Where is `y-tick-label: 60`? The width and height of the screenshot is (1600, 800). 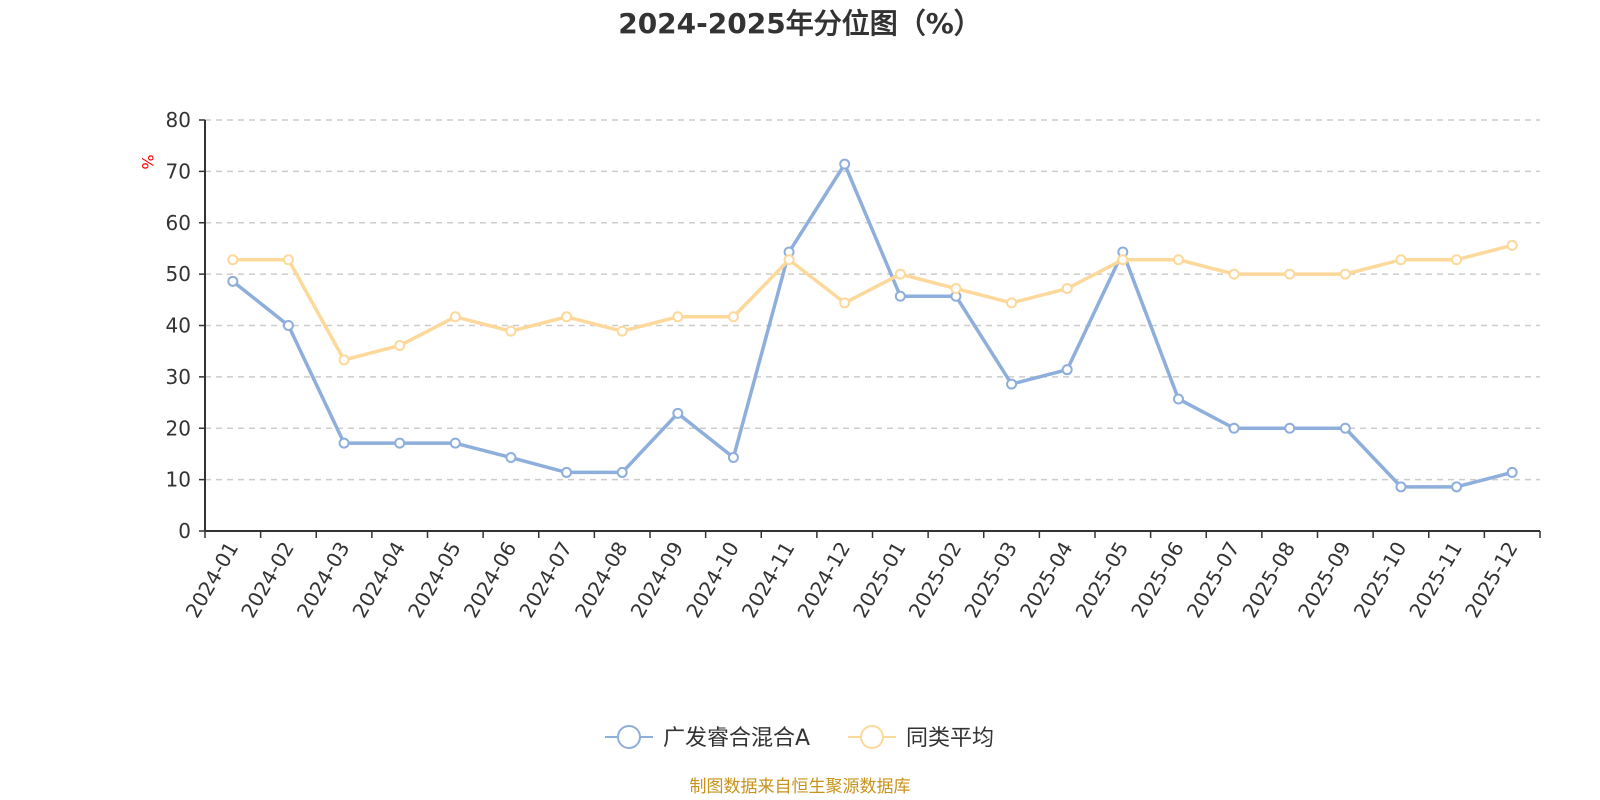
y-tick-label: 60 is located at coordinates (178, 223).